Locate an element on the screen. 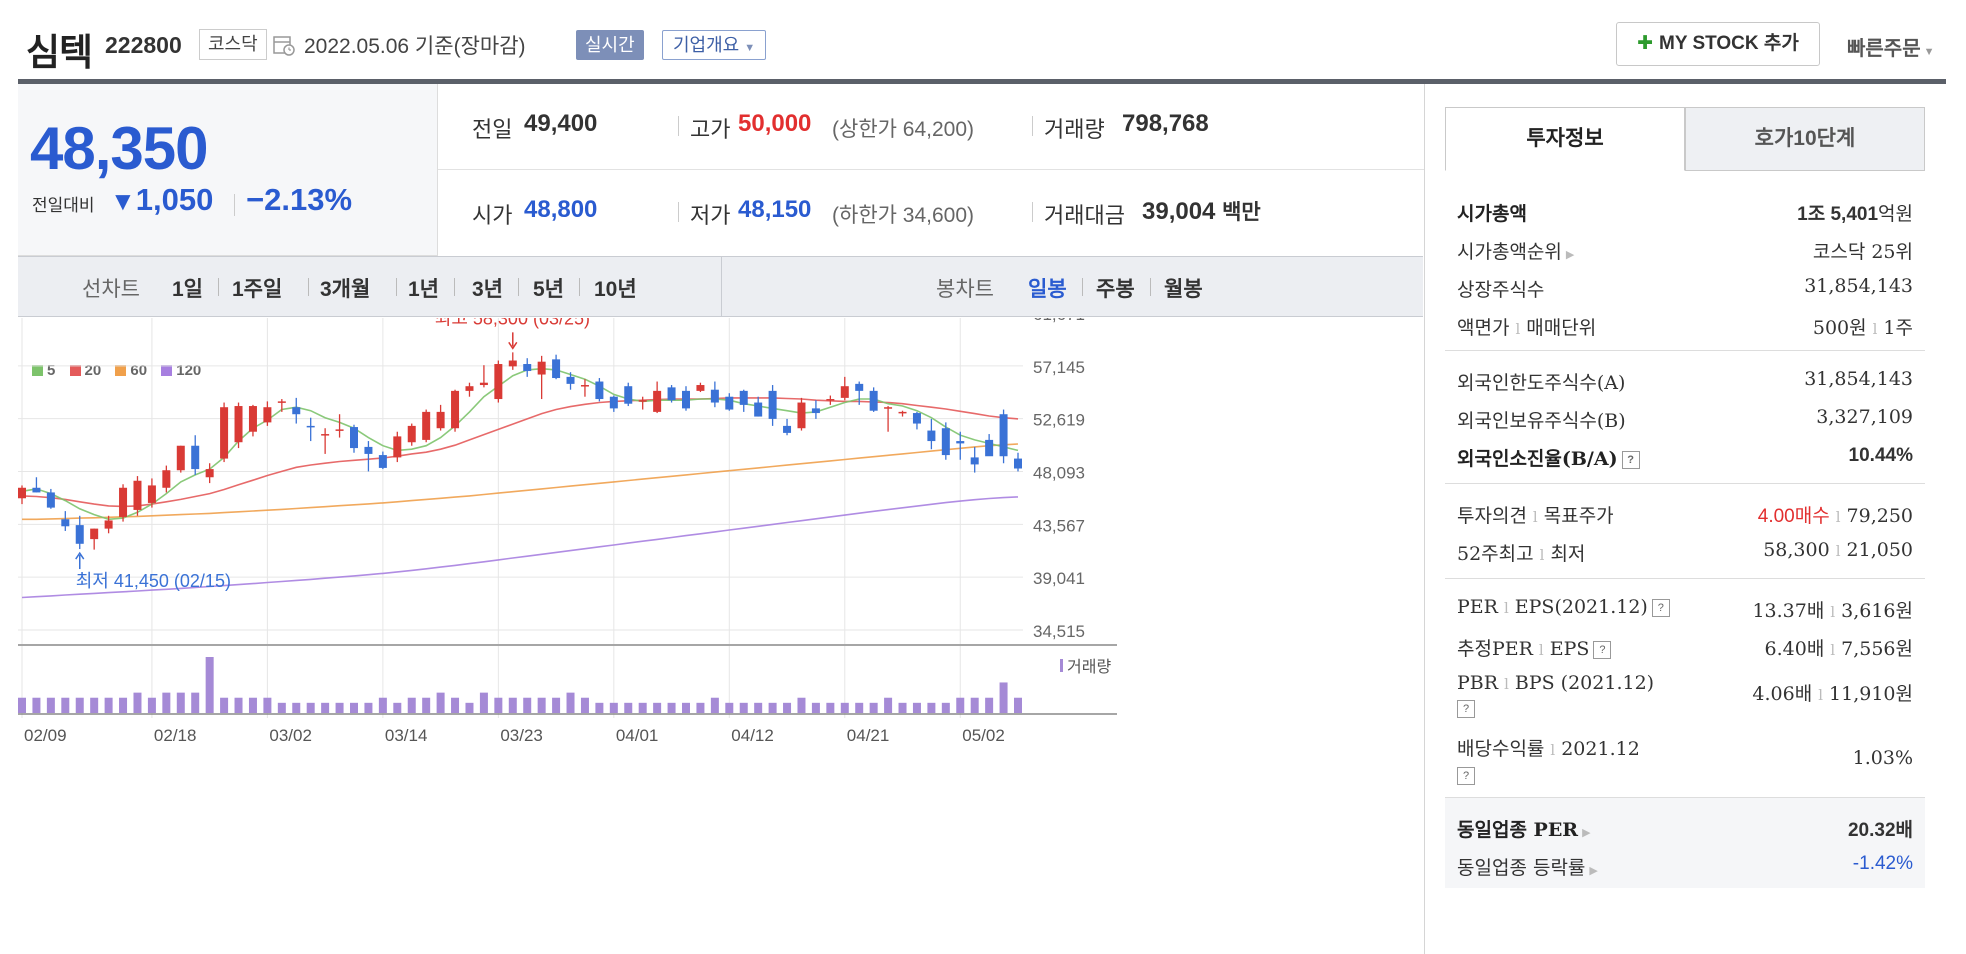  y-tick-label: 48,093 is located at coordinates (1059, 473).